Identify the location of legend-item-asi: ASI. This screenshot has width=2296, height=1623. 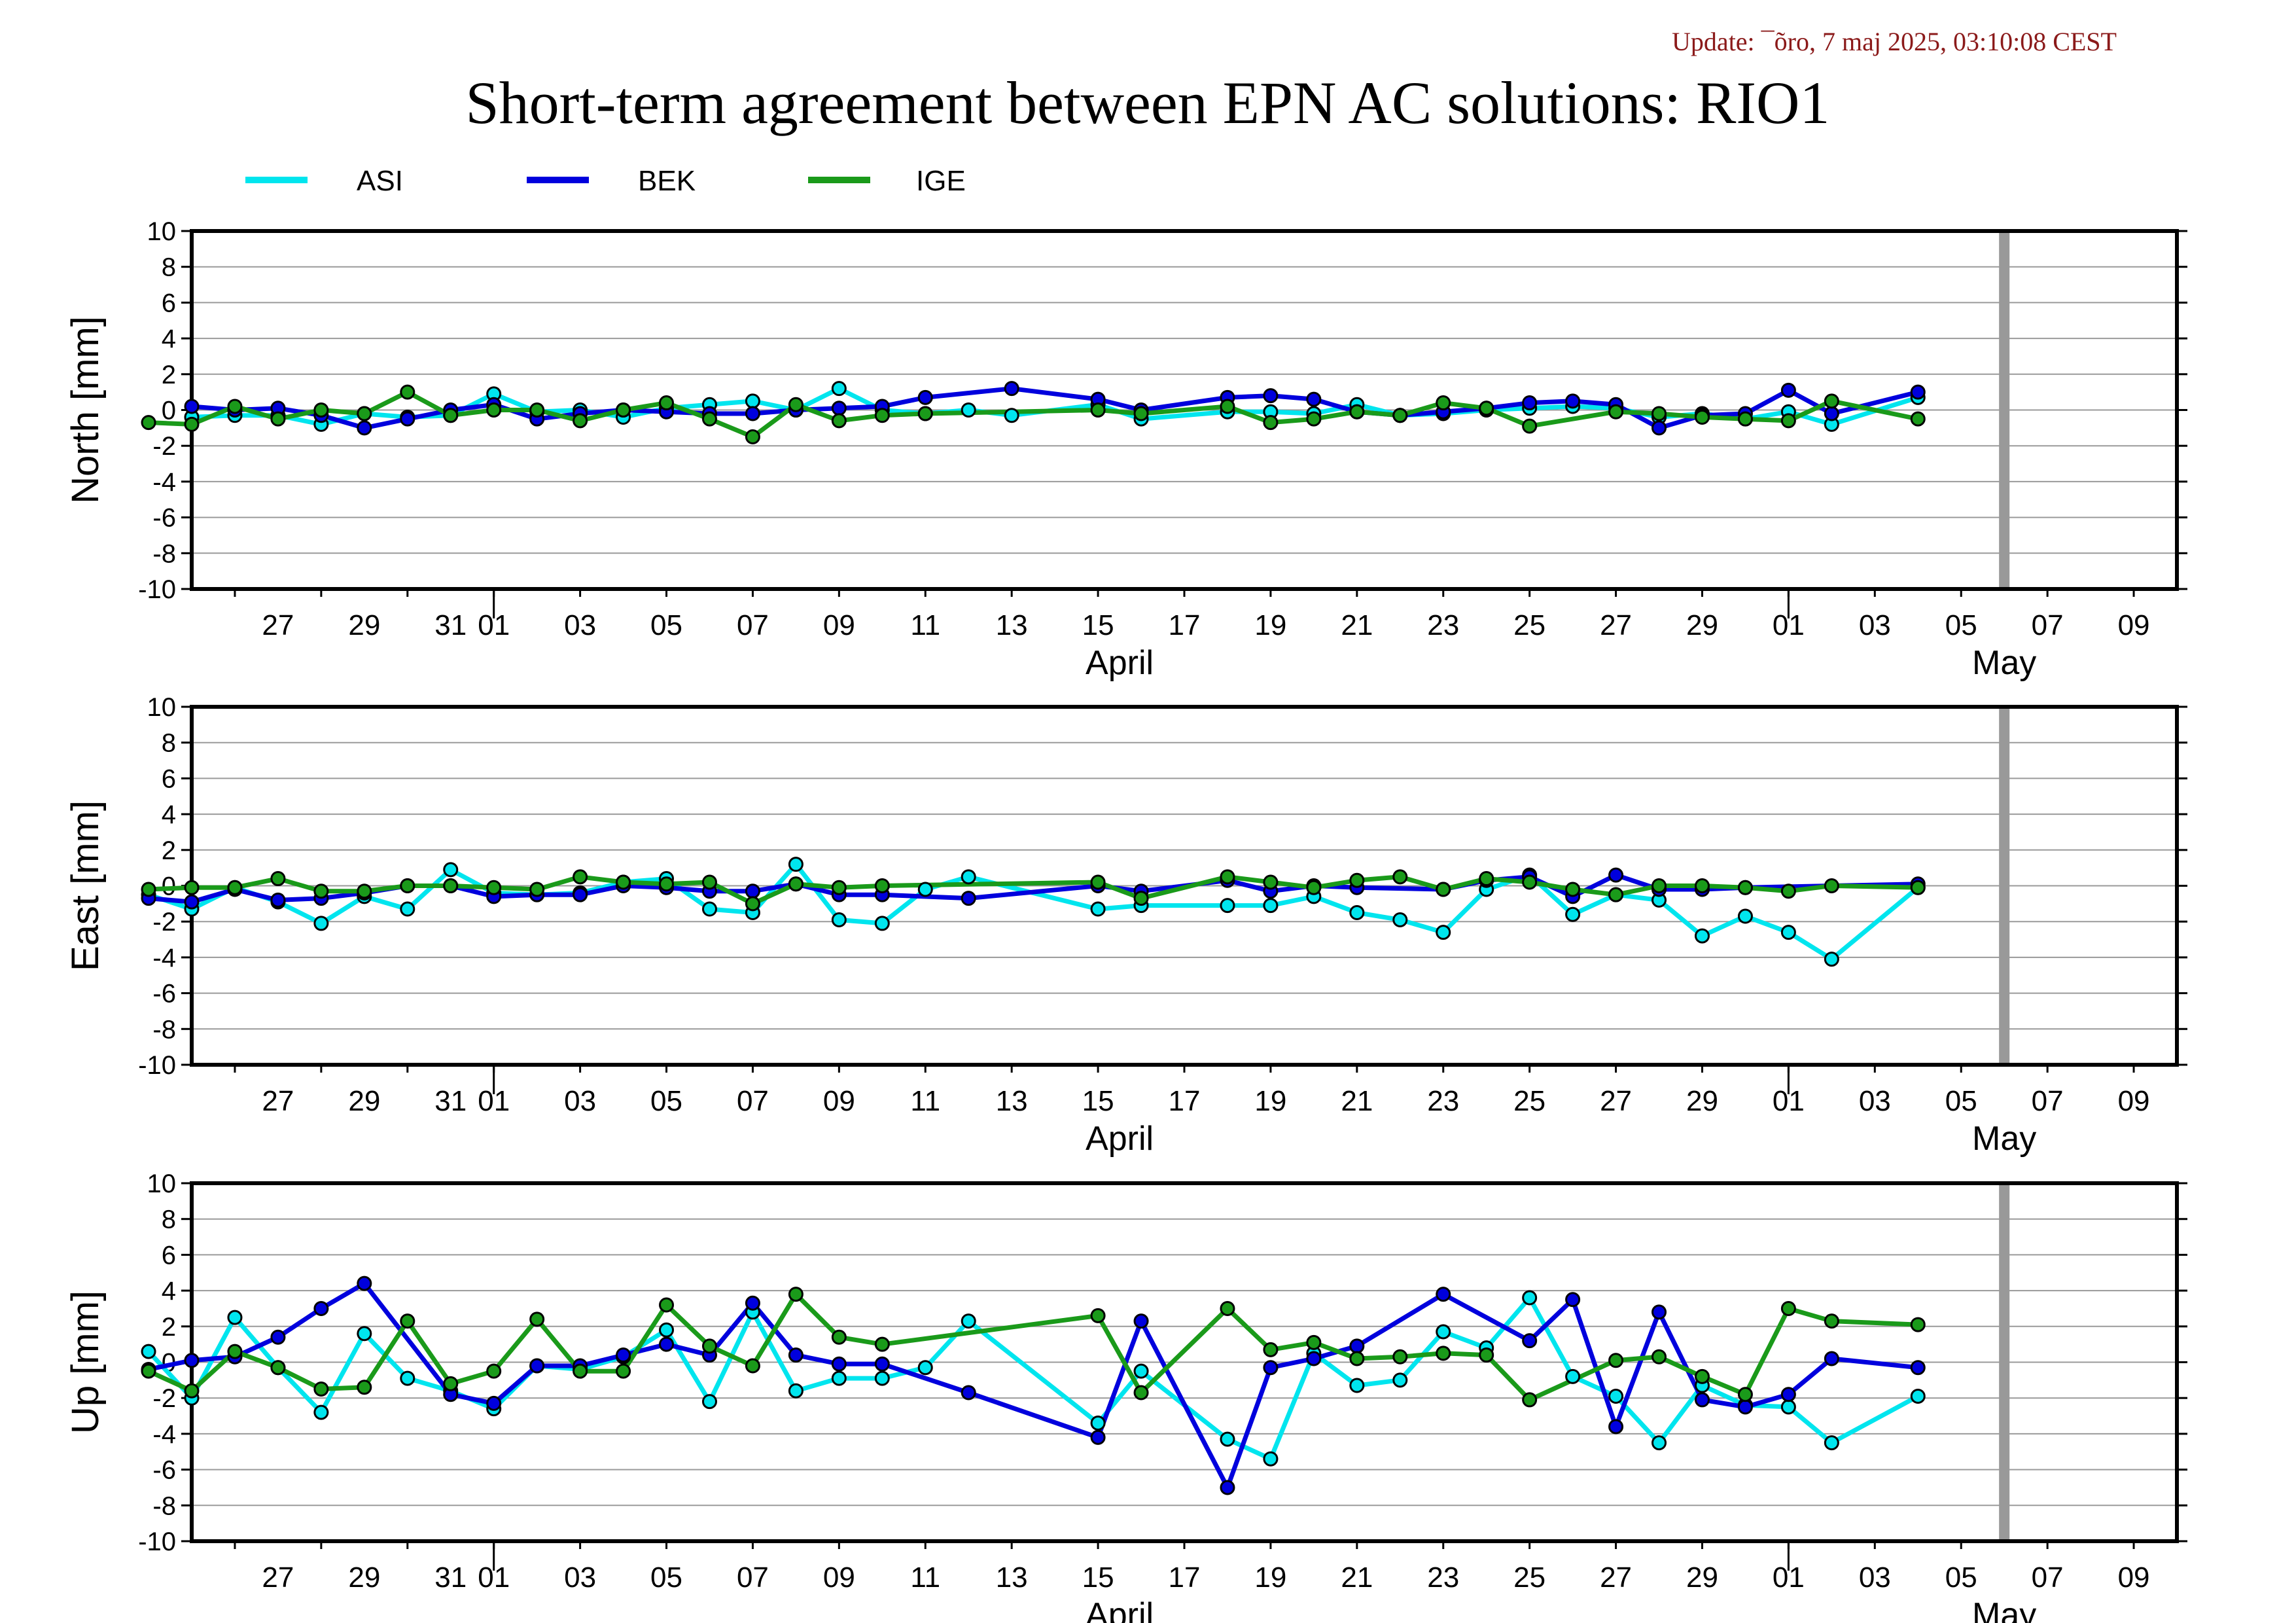
(324, 181).